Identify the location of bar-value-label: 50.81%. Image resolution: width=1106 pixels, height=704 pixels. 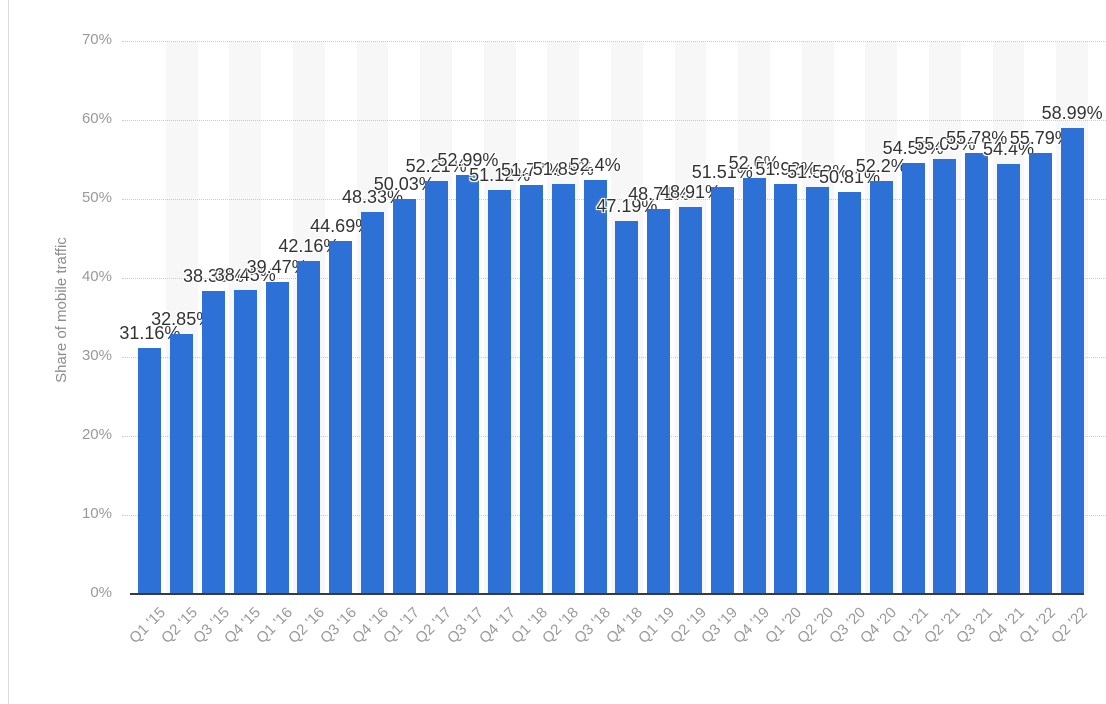
(849, 177).